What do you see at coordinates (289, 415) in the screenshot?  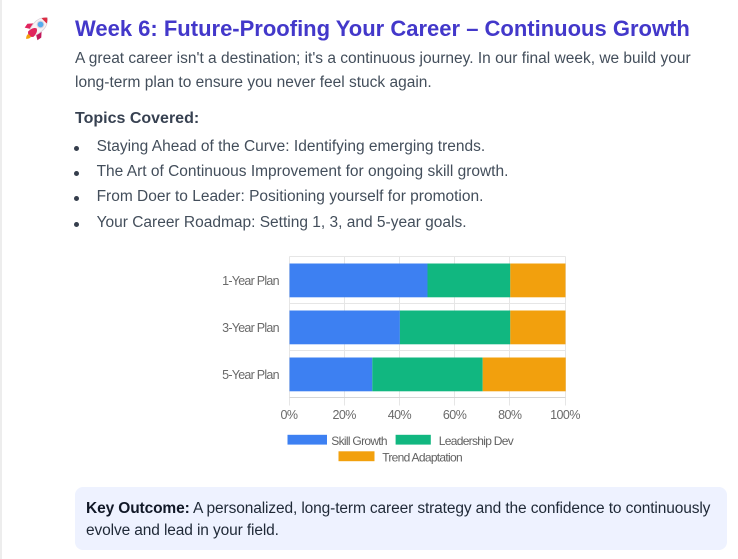 I see `svg-text: 0%` at bounding box center [289, 415].